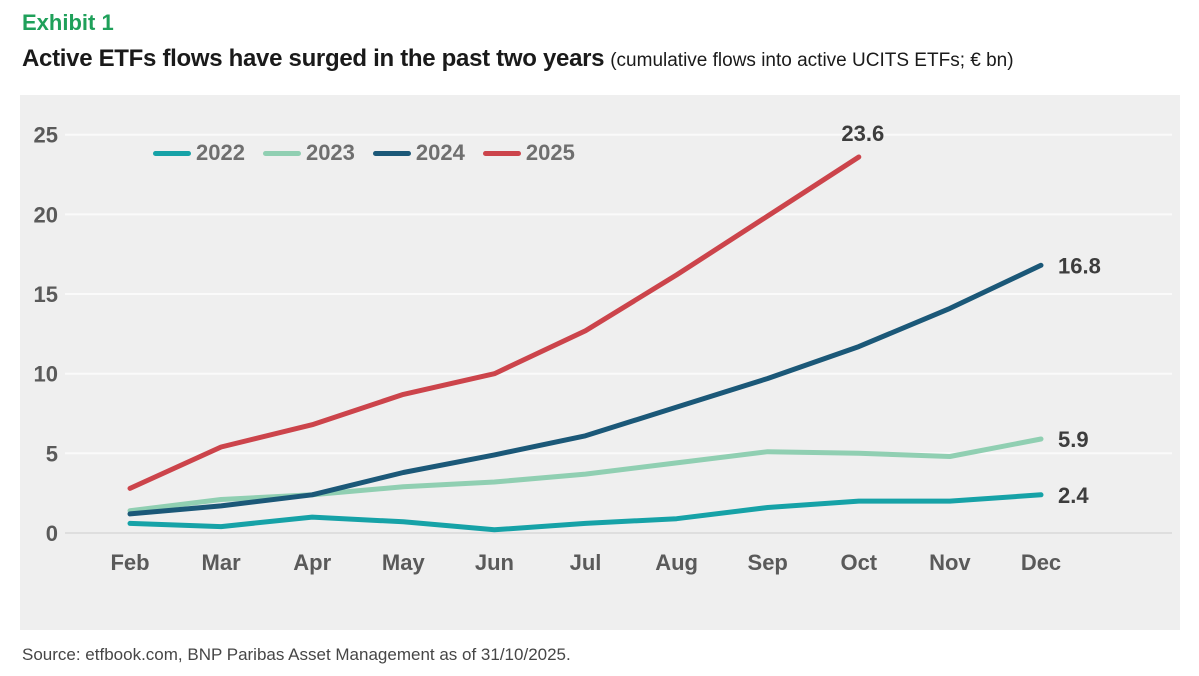 This screenshot has width=1199, height=676. I want to click on legend-label-2022: 2022, so click(220, 152).